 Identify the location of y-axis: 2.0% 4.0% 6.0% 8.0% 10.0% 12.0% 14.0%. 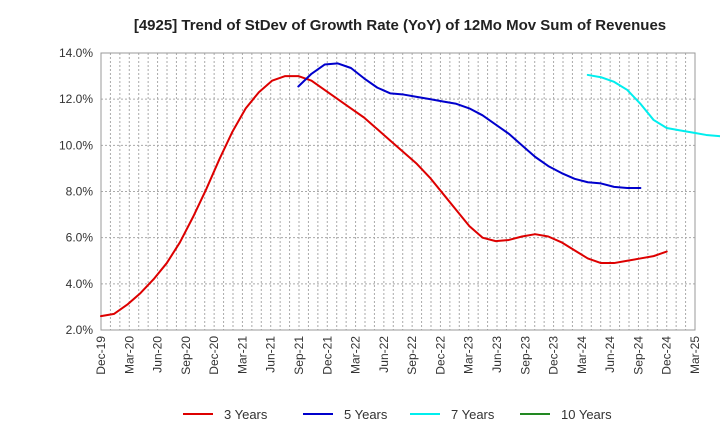
(76, 191).